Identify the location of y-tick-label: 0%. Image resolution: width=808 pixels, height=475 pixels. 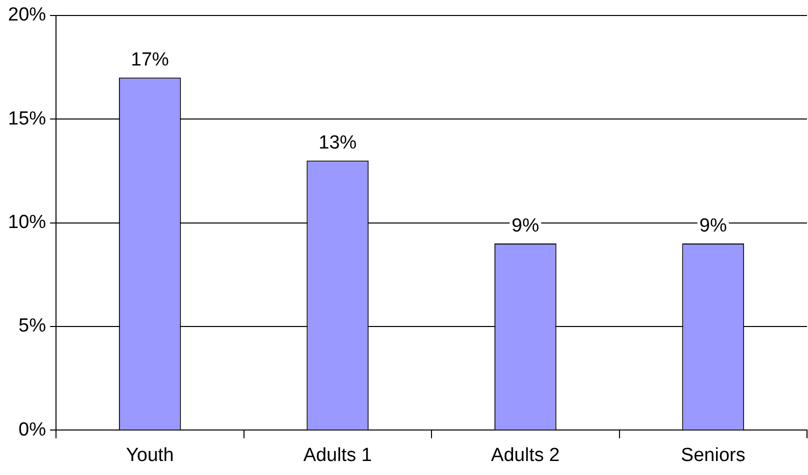
(32, 429).